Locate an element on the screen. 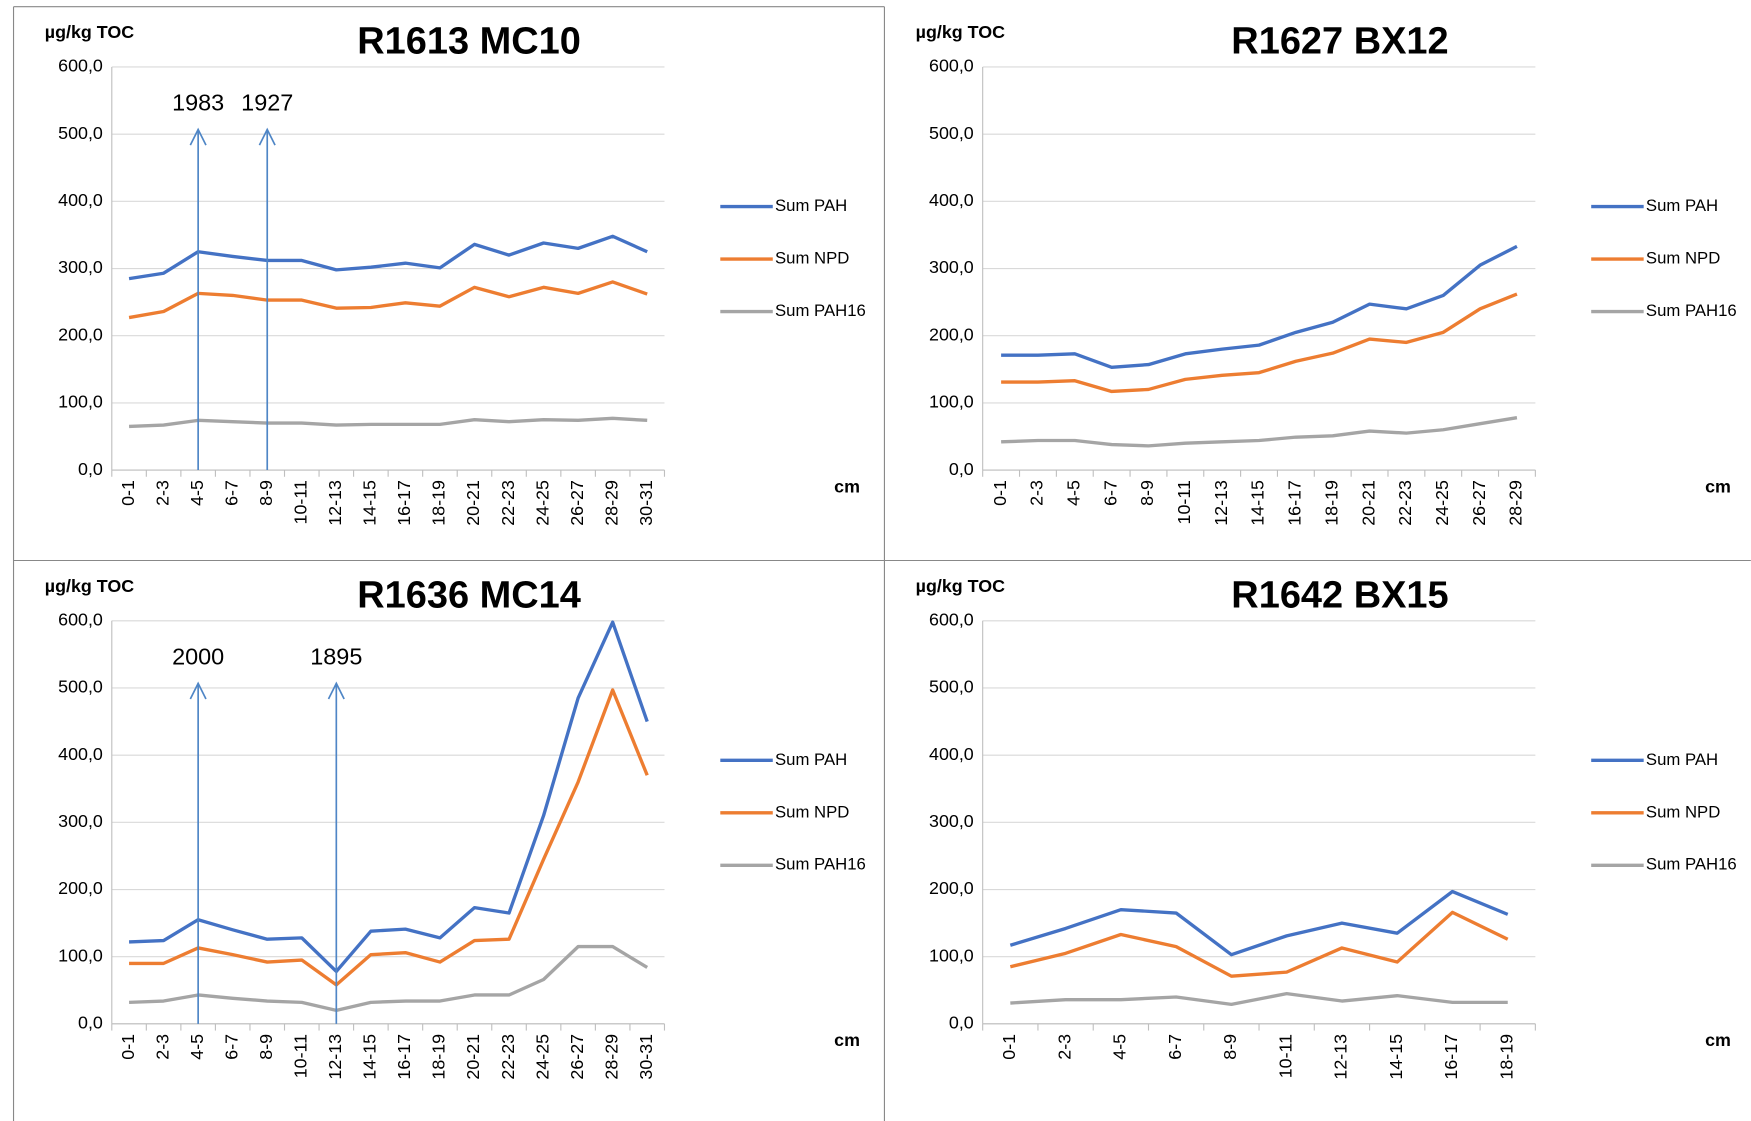  chart-title: R1642 BX15 is located at coordinates (1339, 595).